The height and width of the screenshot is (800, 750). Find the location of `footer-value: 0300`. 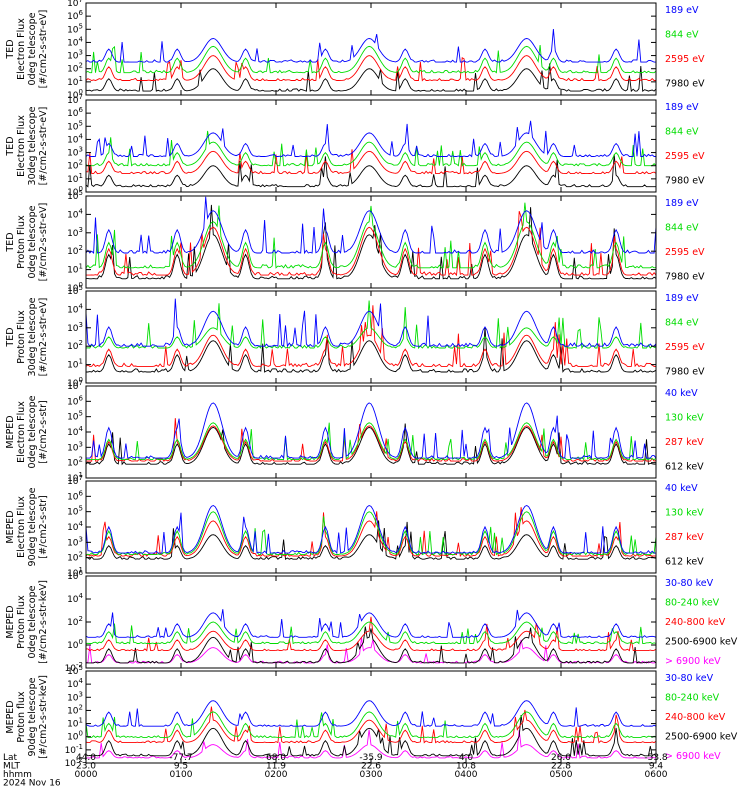

footer-value: 0300 is located at coordinates (371, 775).